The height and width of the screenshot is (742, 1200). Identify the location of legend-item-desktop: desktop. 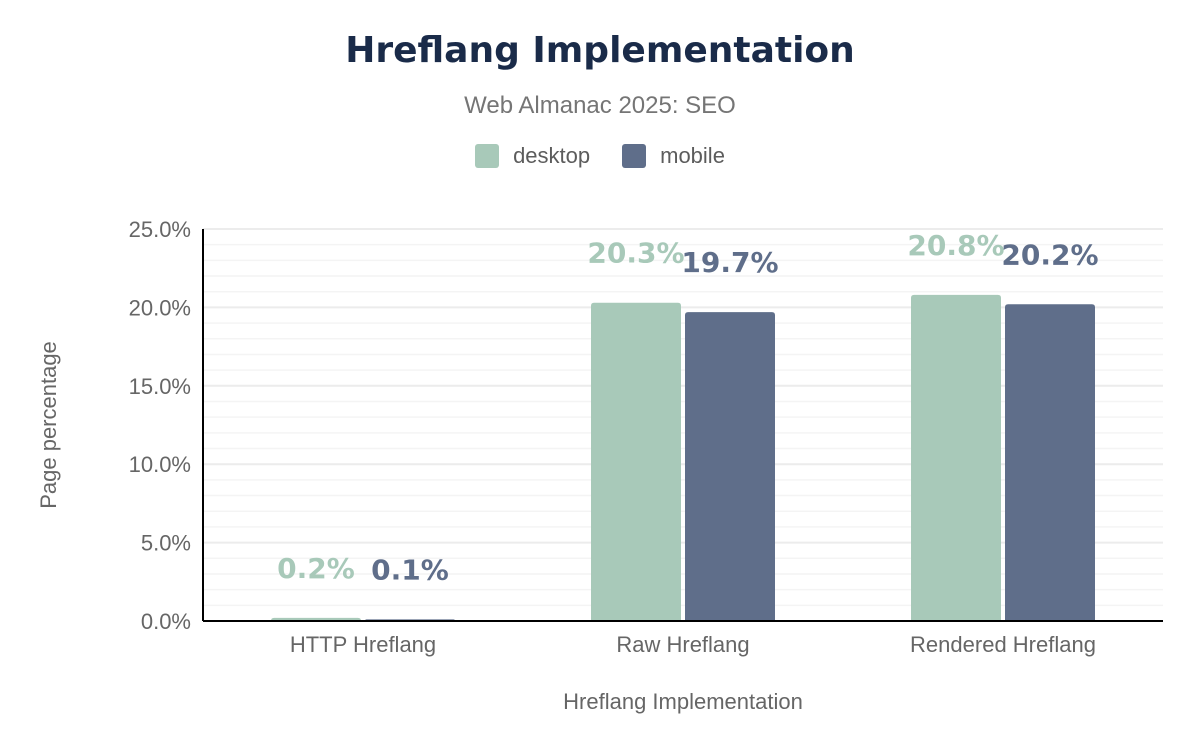
(532, 156).